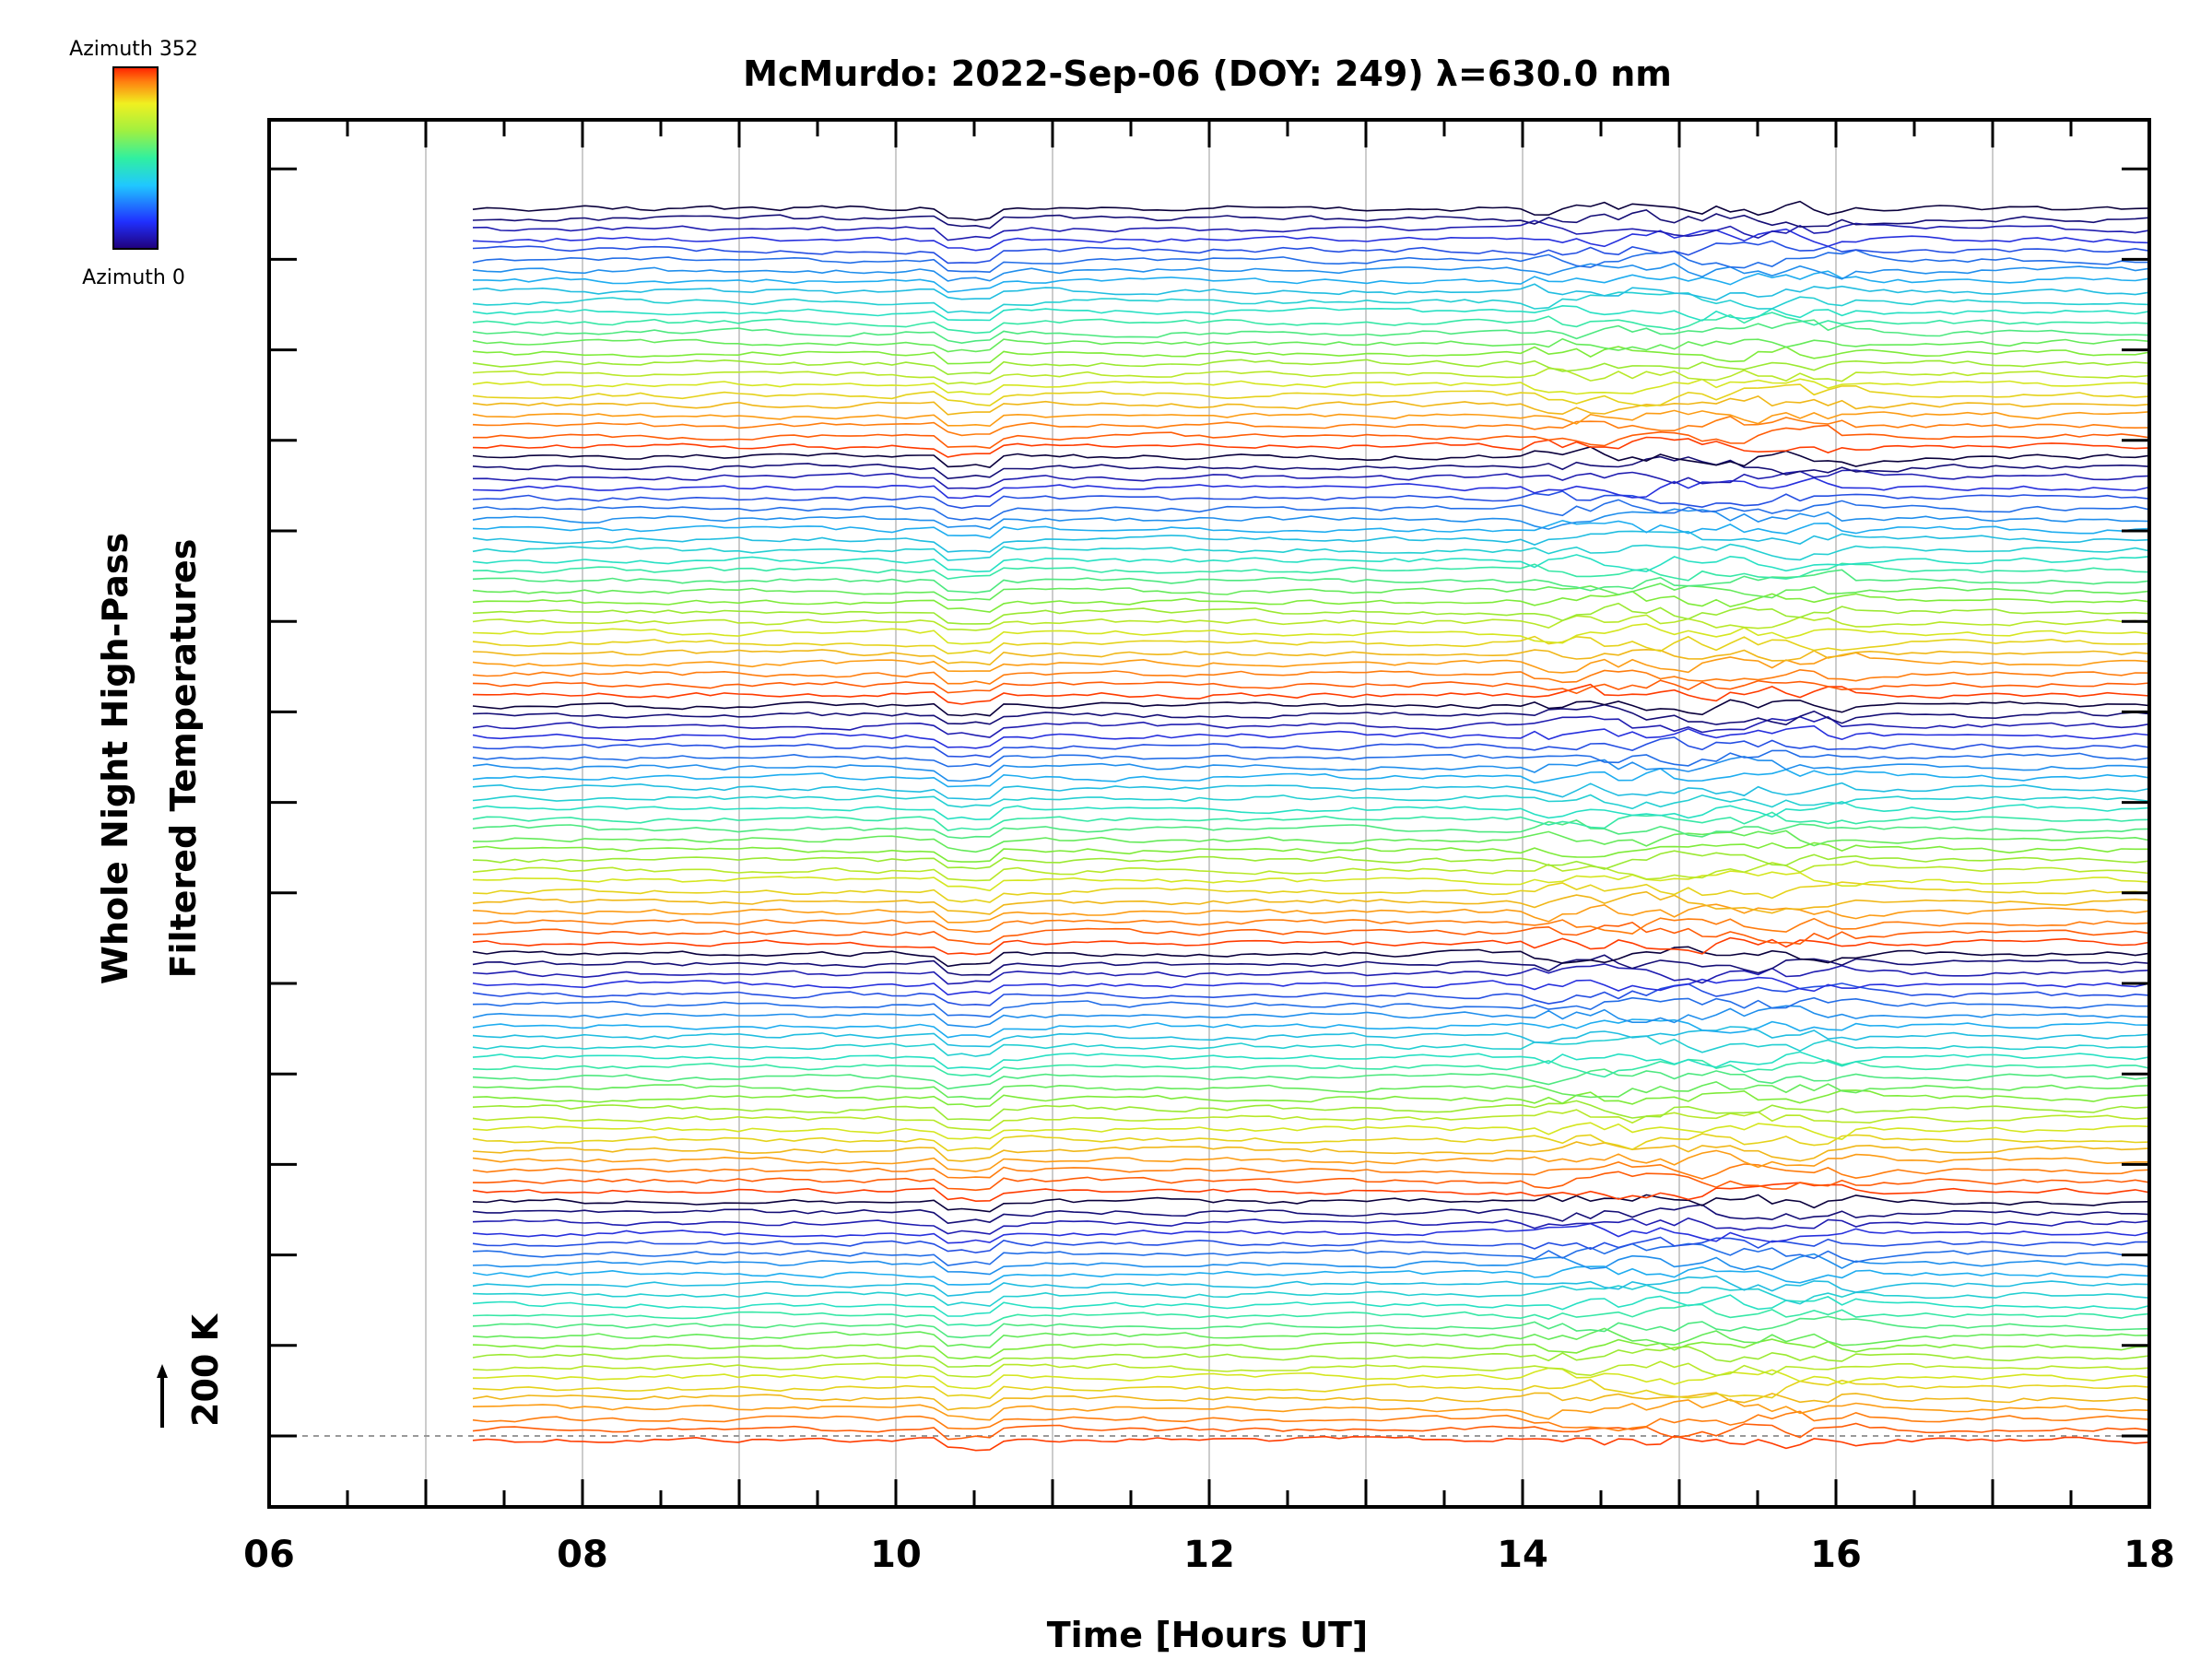 The height and width of the screenshot is (1659, 2212). Describe the element at coordinates (582, 1555) in the screenshot. I see `x-tick-label: 08` at that location.